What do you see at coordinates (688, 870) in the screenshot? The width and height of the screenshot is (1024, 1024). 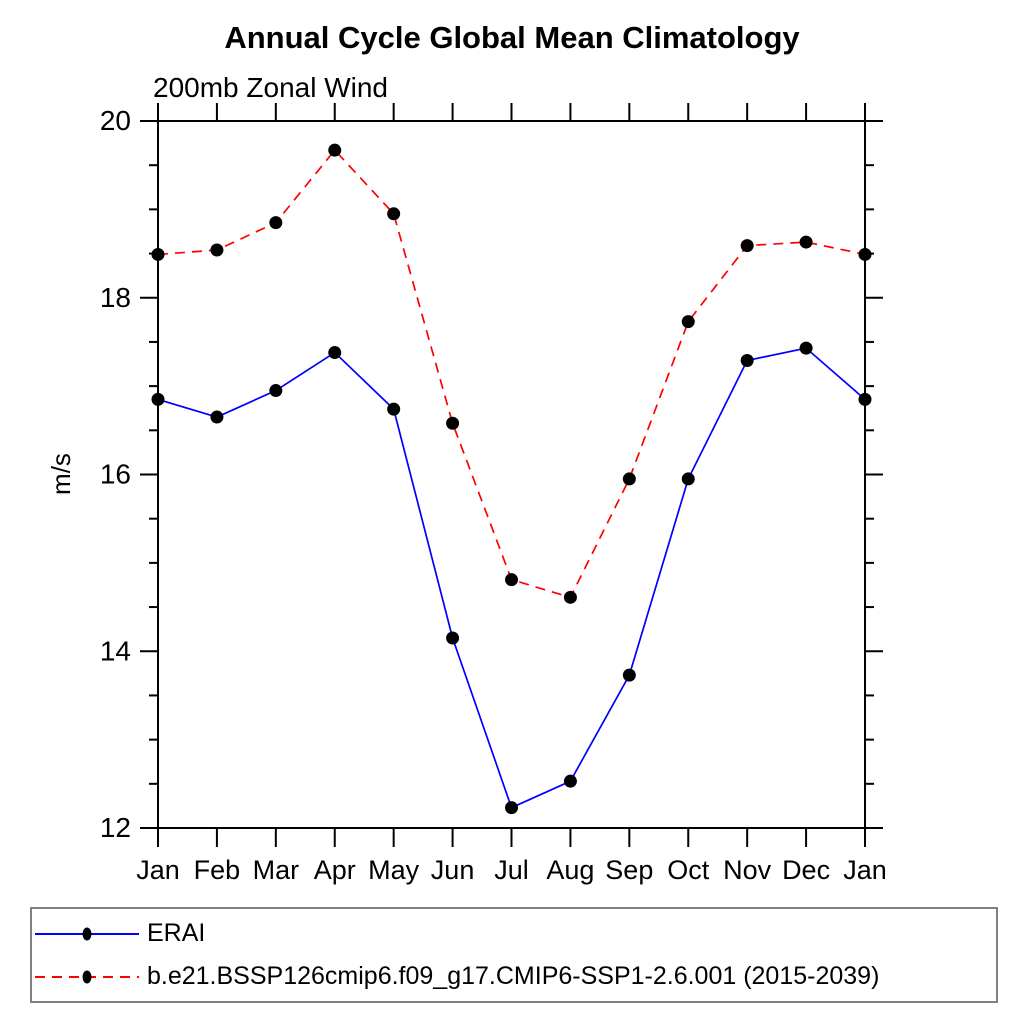 I see `x-tick-label: Oct` at bounding box center [688, 870].